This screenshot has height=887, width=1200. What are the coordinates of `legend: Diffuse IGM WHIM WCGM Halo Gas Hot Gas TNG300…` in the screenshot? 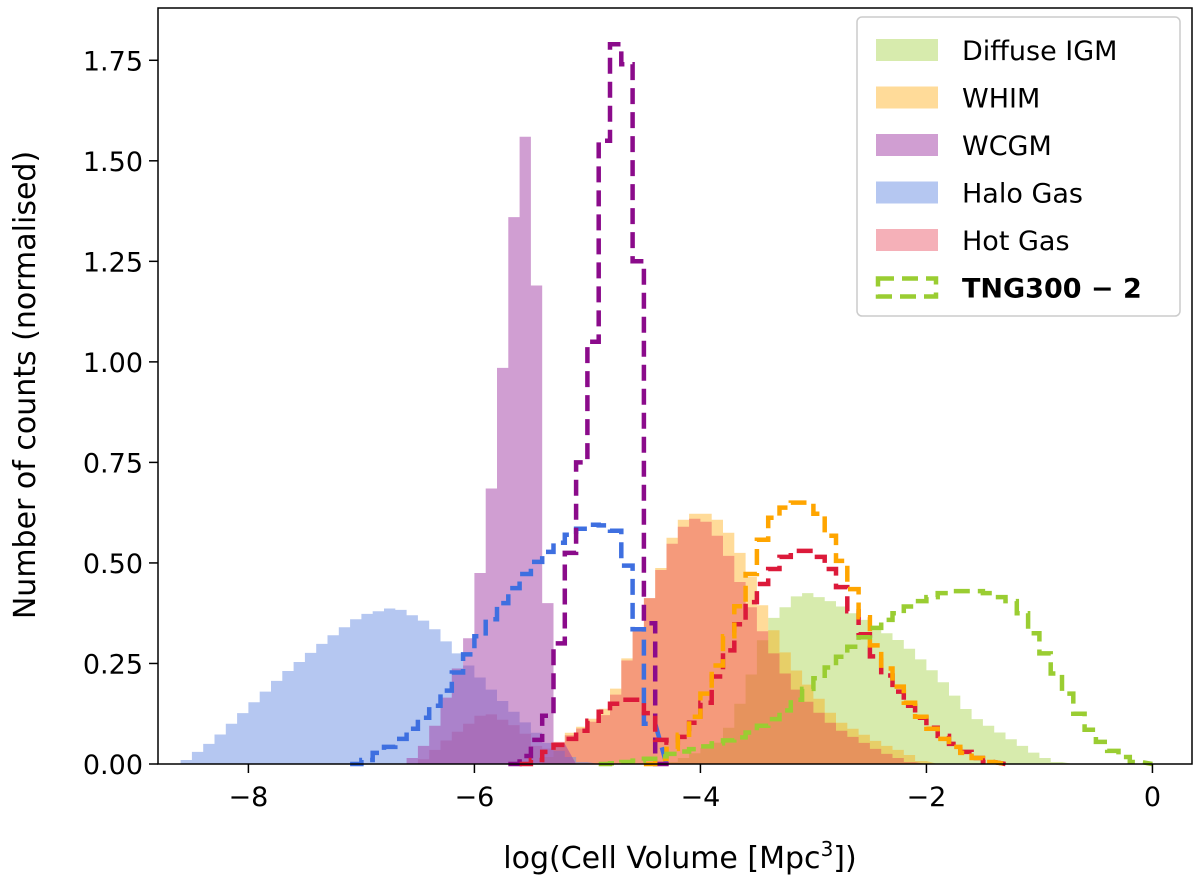 It's located at (1018, 166).